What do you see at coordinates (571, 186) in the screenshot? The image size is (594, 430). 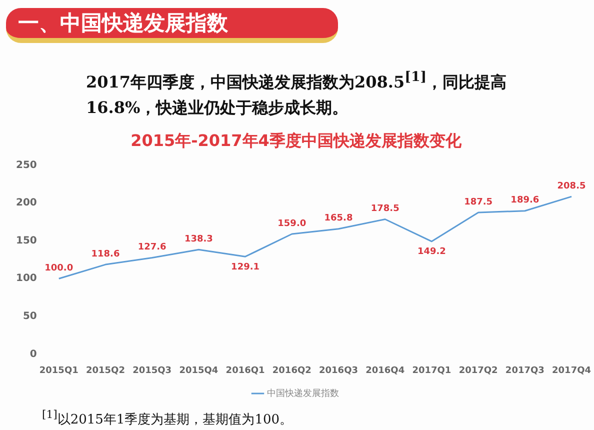 I see `data-label: 208.5` at bounding box center [571, 186].